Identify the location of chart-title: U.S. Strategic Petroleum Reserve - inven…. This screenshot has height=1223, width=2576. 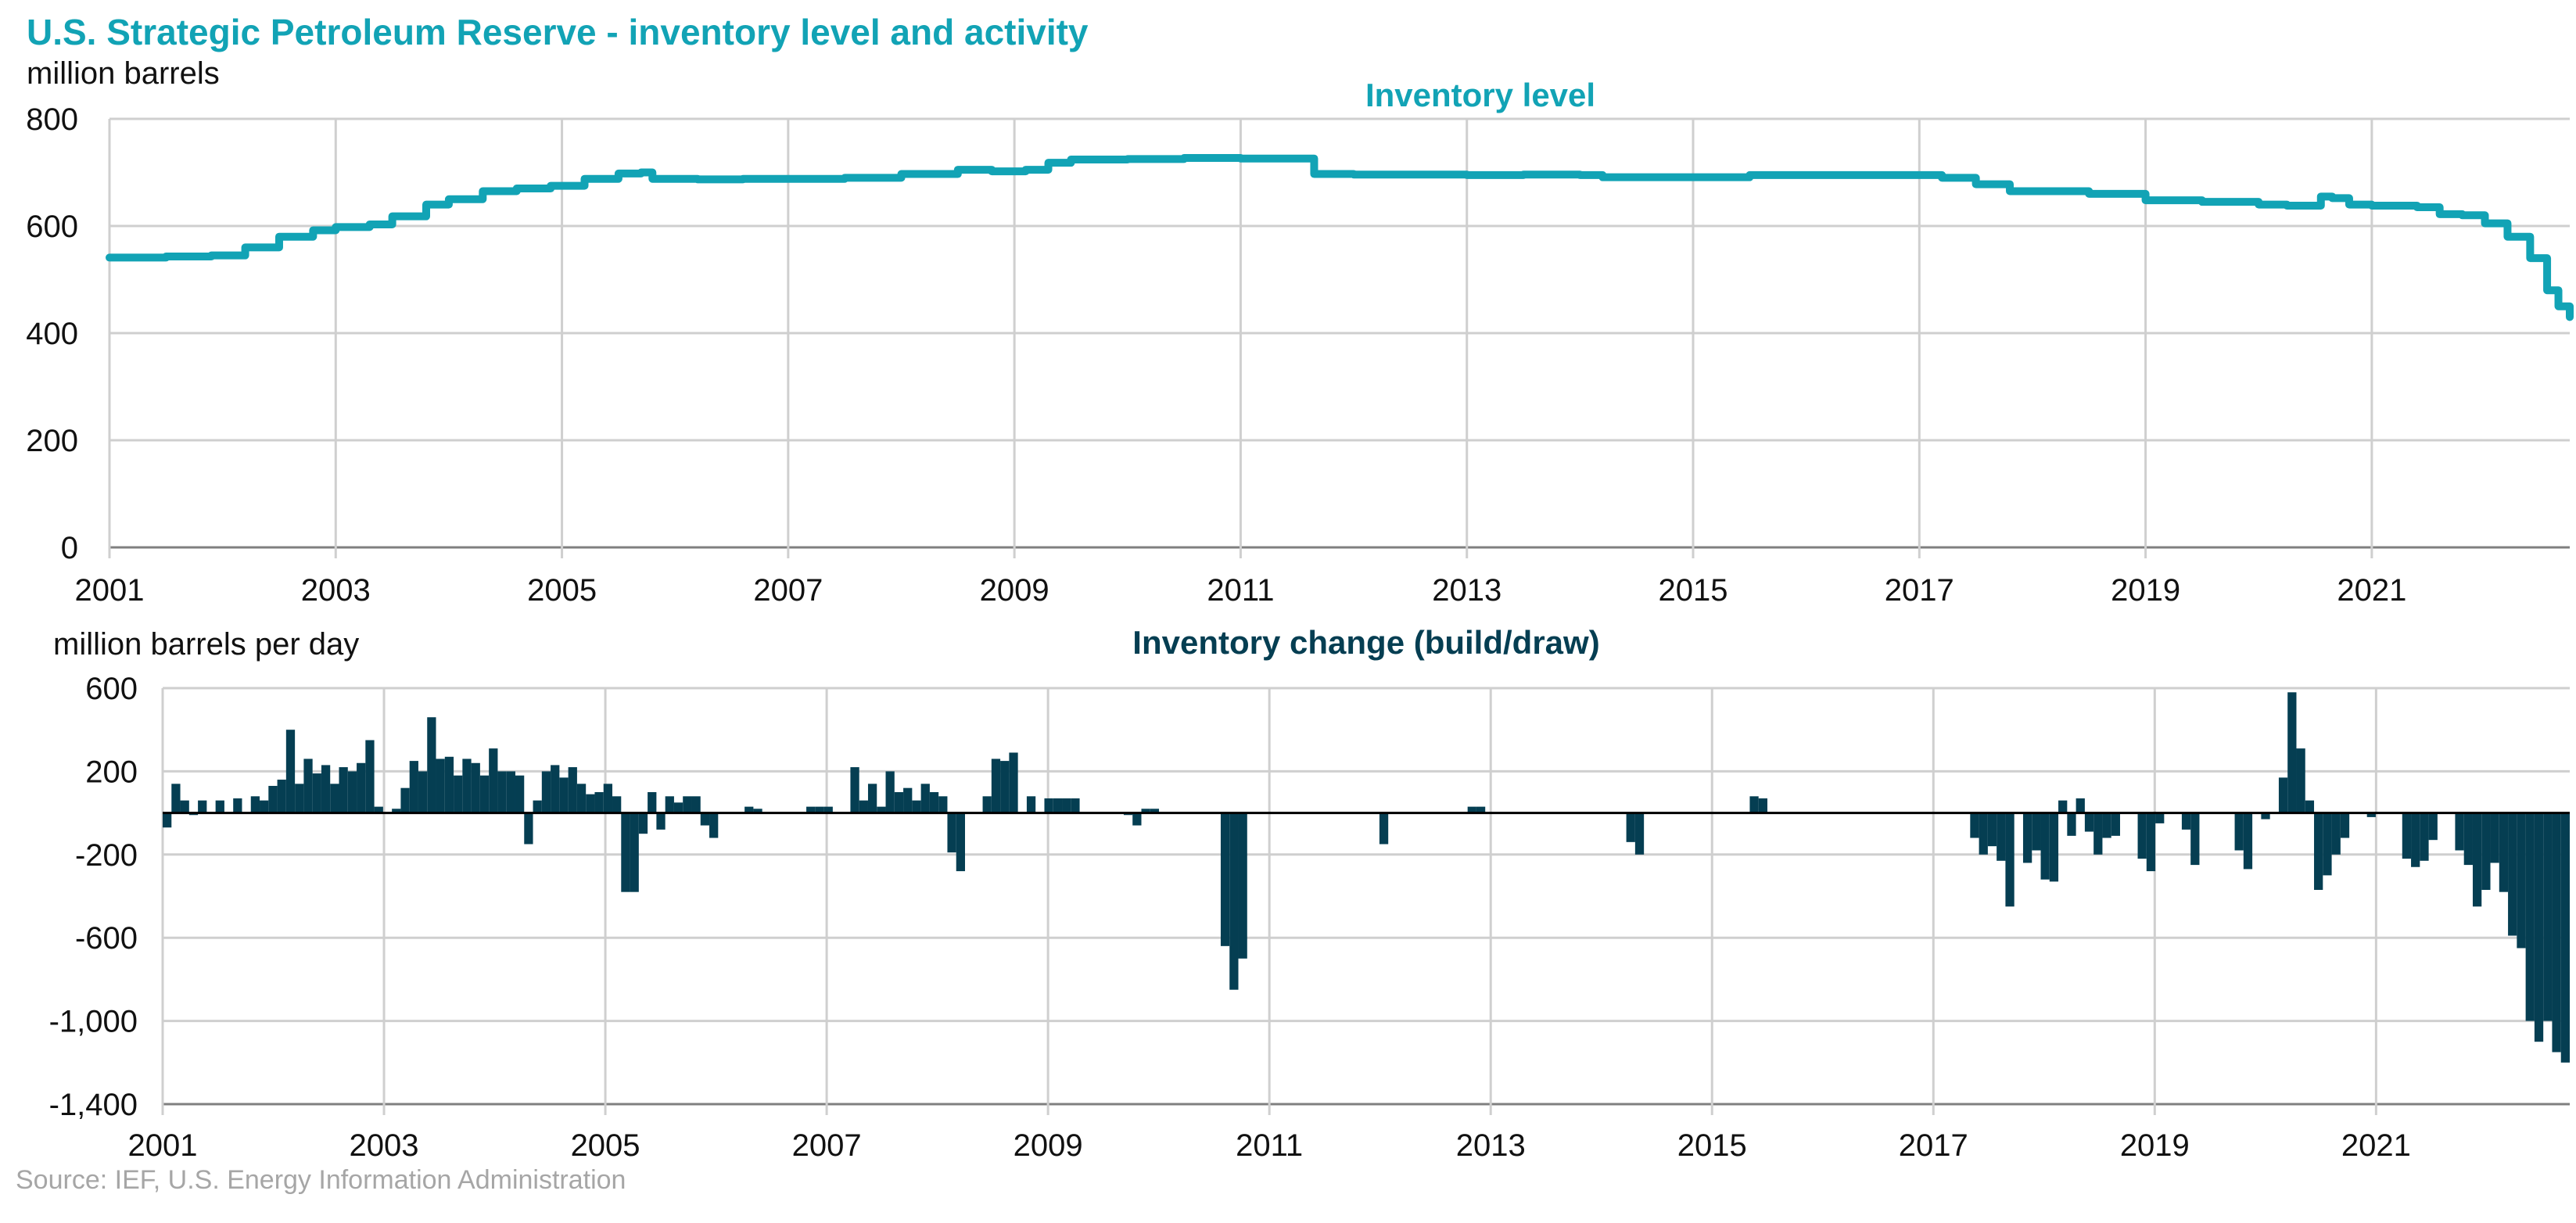
(558, 32).